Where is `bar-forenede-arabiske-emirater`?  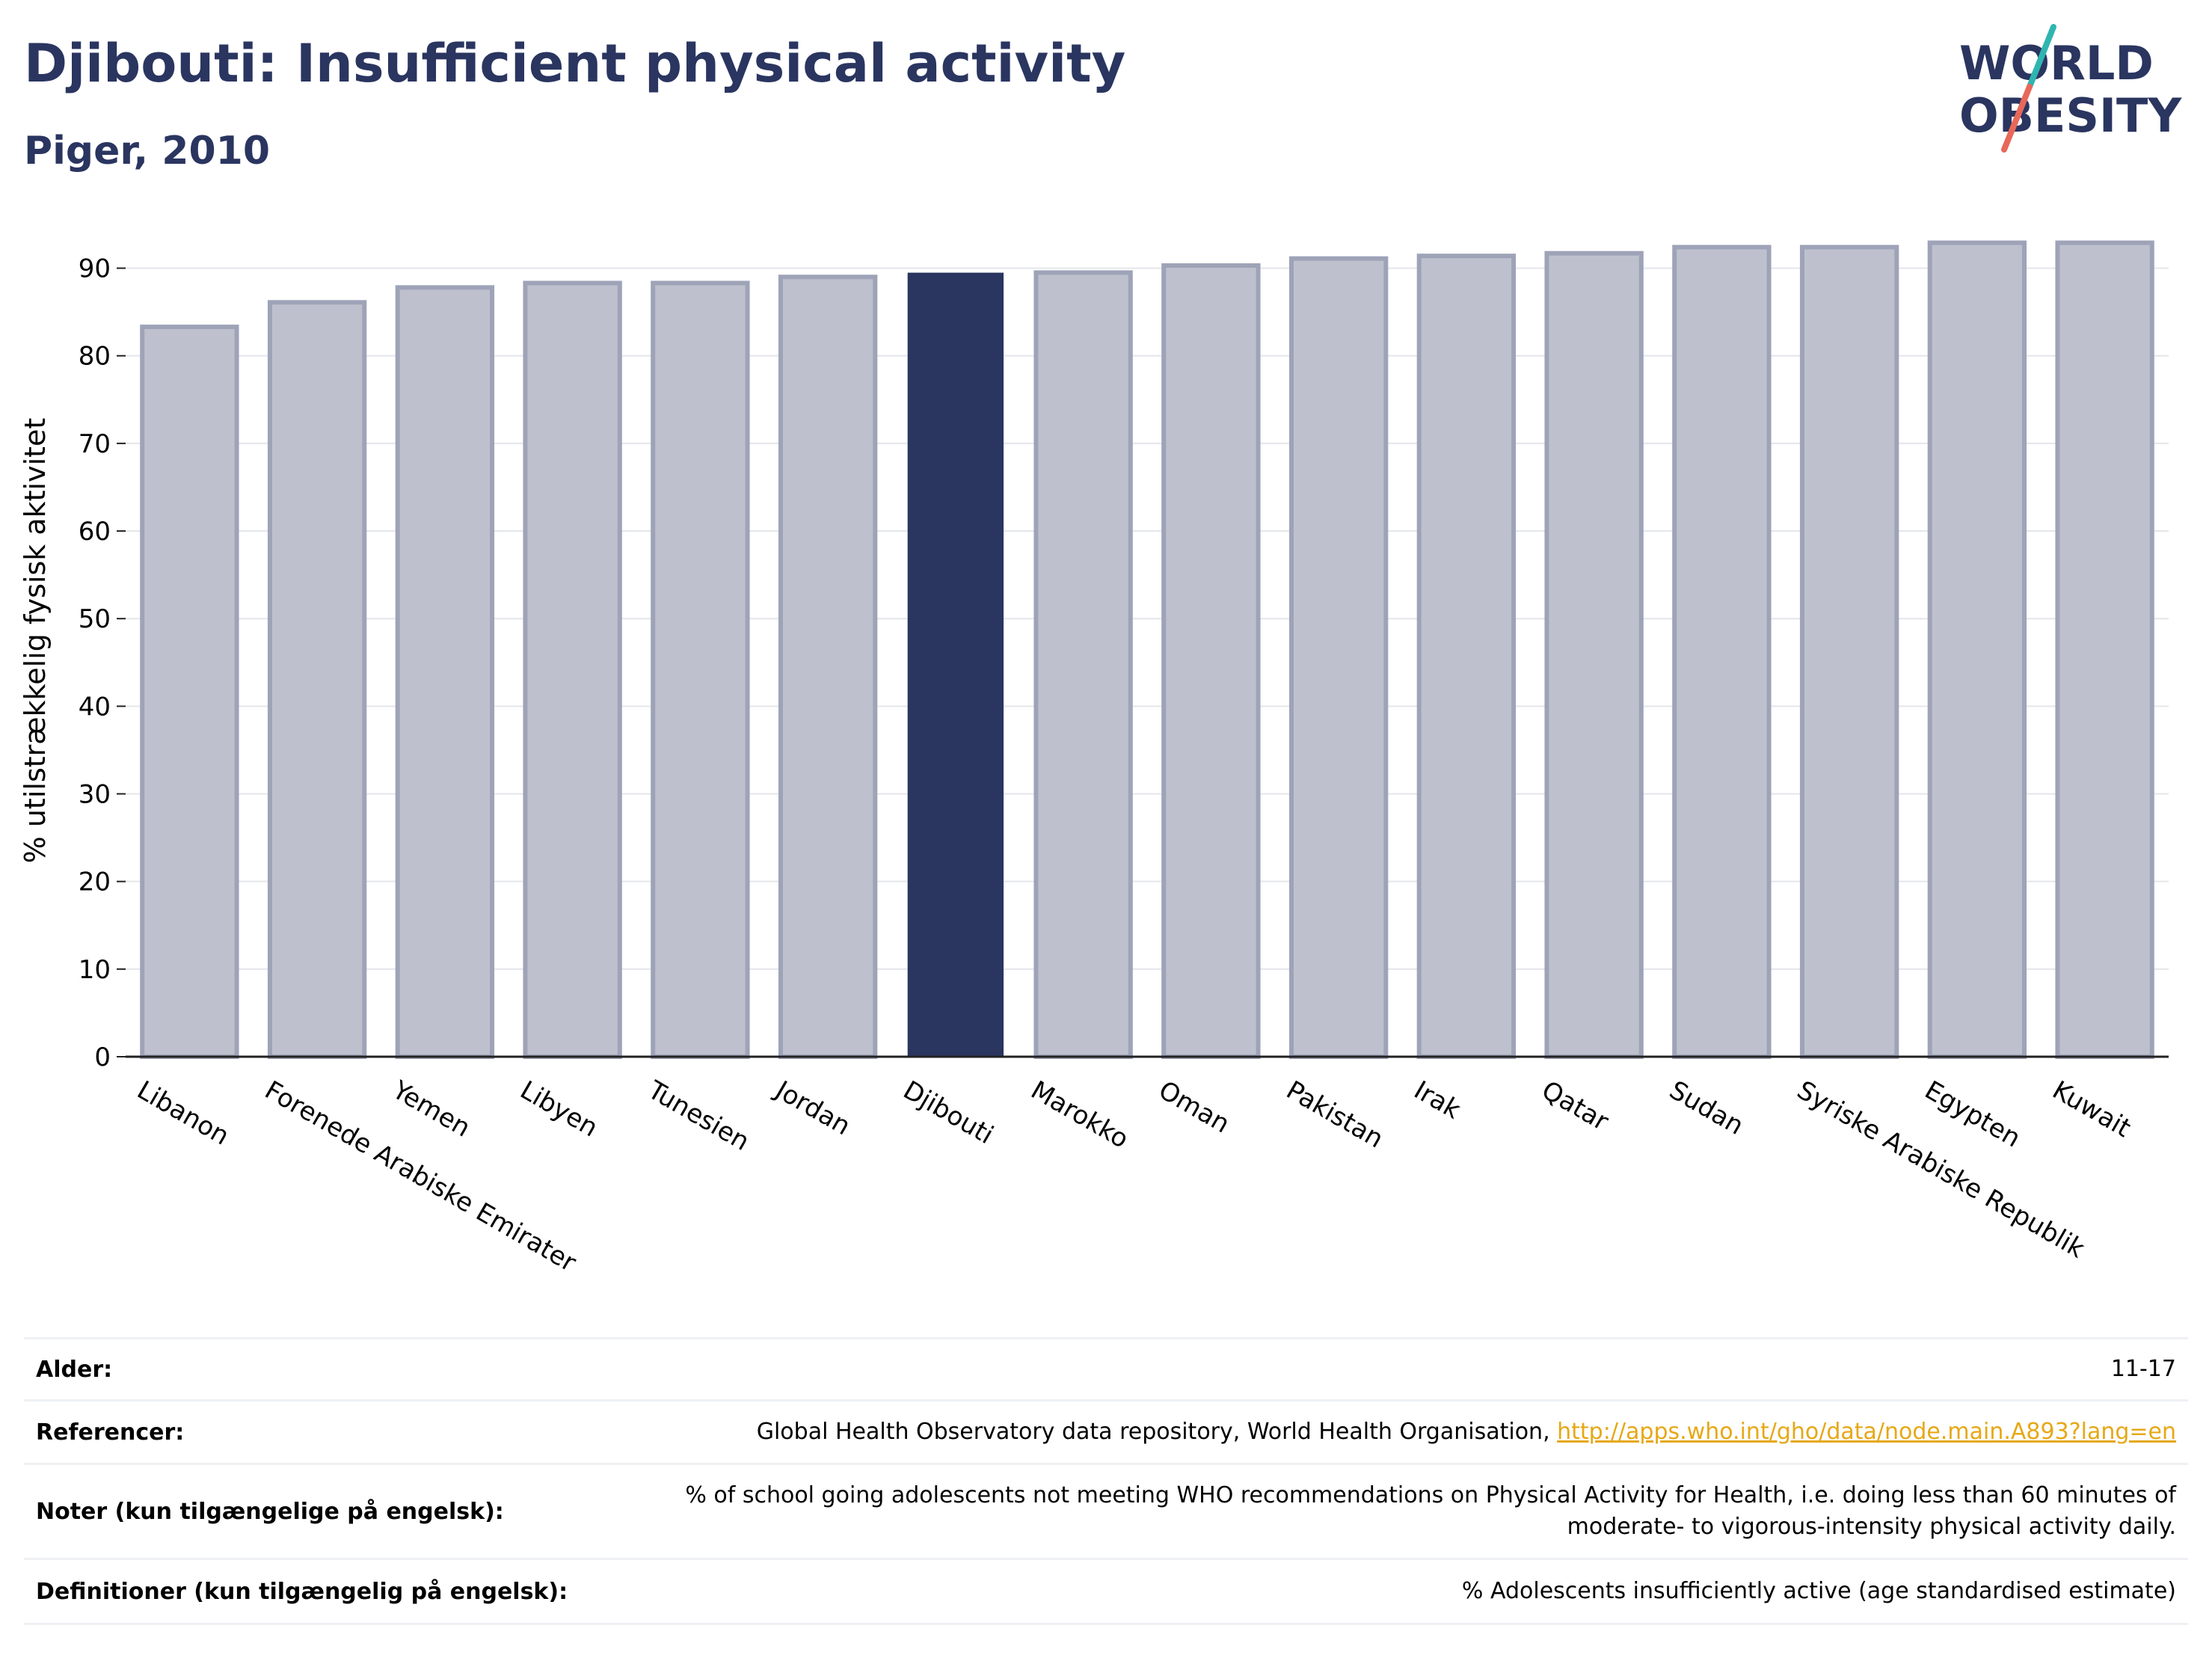 bar-forenede-arabiske-emirater is located at coordinates (317, 680).